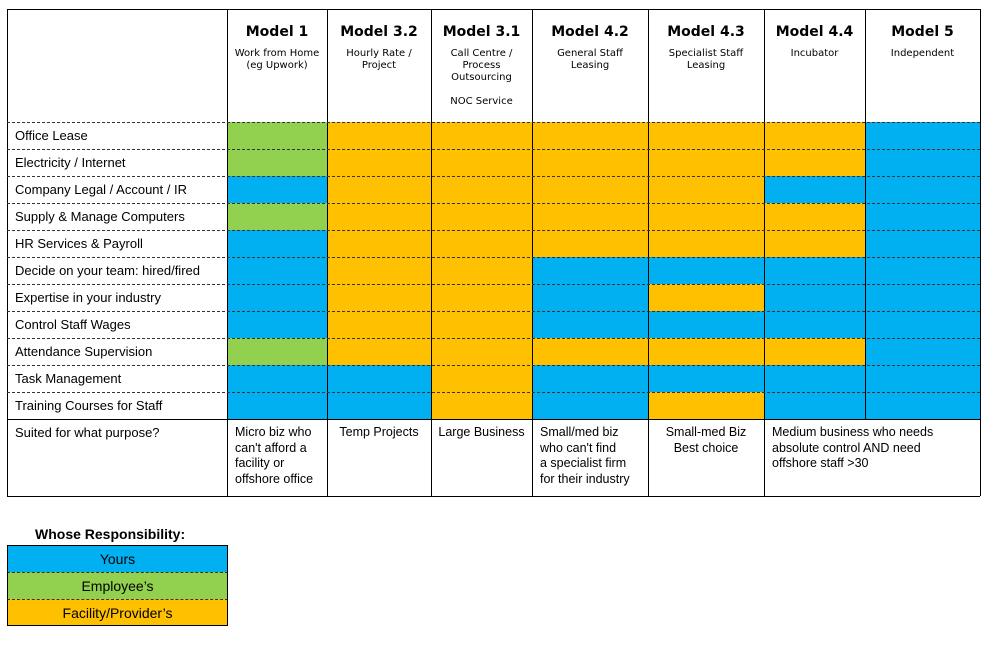 This screenshot has width=990, height=648. What do you see at coordinates (107, 270) in the screenshot?
I see `row-label-decide-on-your-team-hired-fired: Decide on your team: hired/fired` at bounding box center [107, 270].